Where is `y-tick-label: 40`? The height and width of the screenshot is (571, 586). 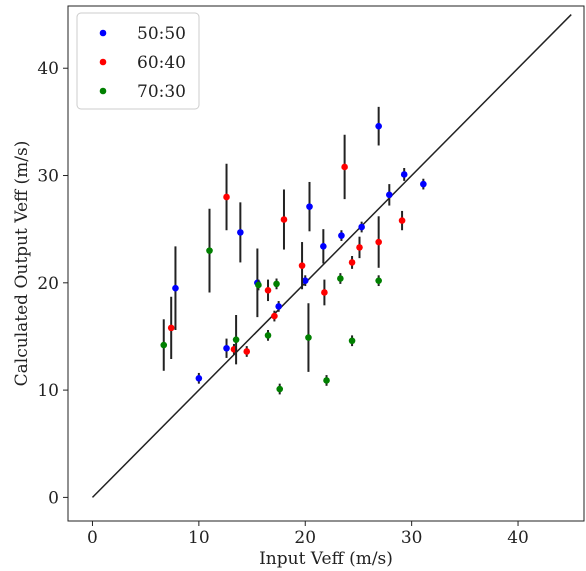 y-tick-label: 40 is located at coordinates (48, 69).